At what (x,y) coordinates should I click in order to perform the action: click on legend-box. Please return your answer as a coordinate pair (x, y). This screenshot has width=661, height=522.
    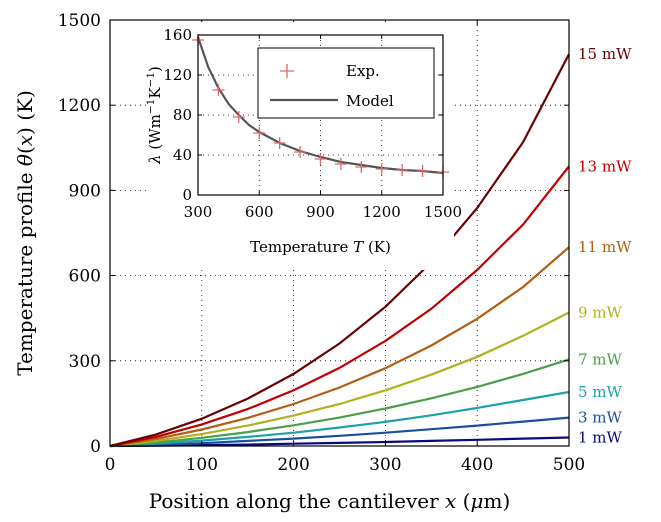
    Looking at the image, I should click on (346, 83).